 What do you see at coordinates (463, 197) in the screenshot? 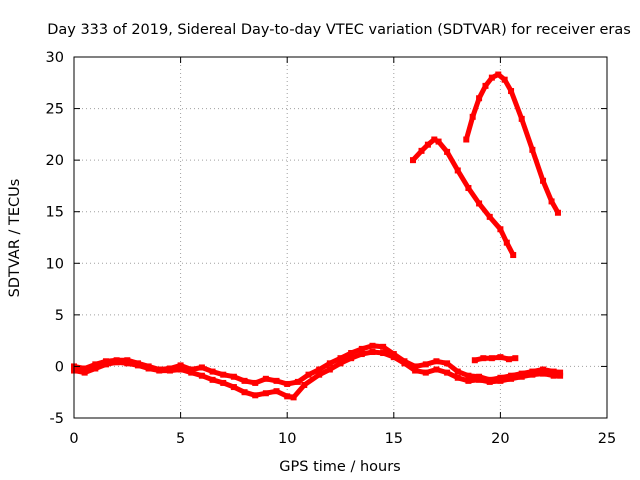
I see `series-track-high-left` at bounding box center [463, 197].